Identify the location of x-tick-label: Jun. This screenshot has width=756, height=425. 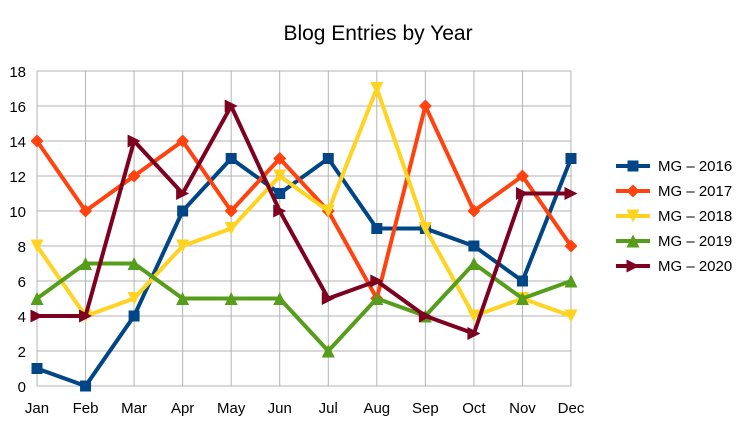
(280, 408).